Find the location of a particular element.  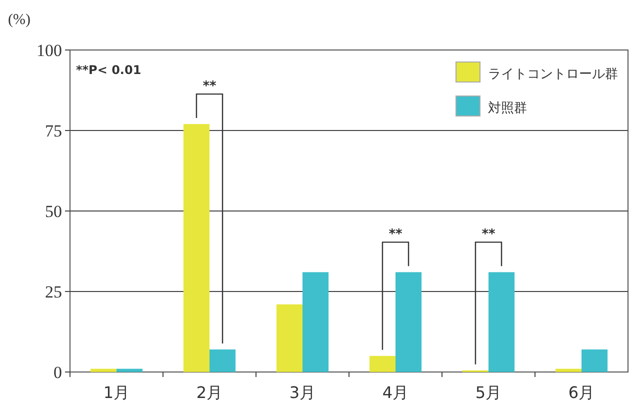

y-tick-label: 100 is located at coordinates (49, 50).